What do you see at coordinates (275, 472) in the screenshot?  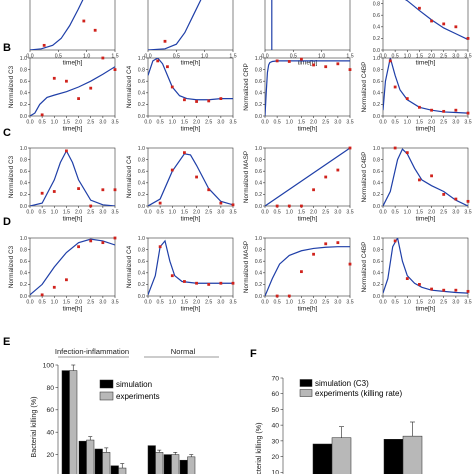 I see `y-tick-label: 10` at bounding box center [275, 472].